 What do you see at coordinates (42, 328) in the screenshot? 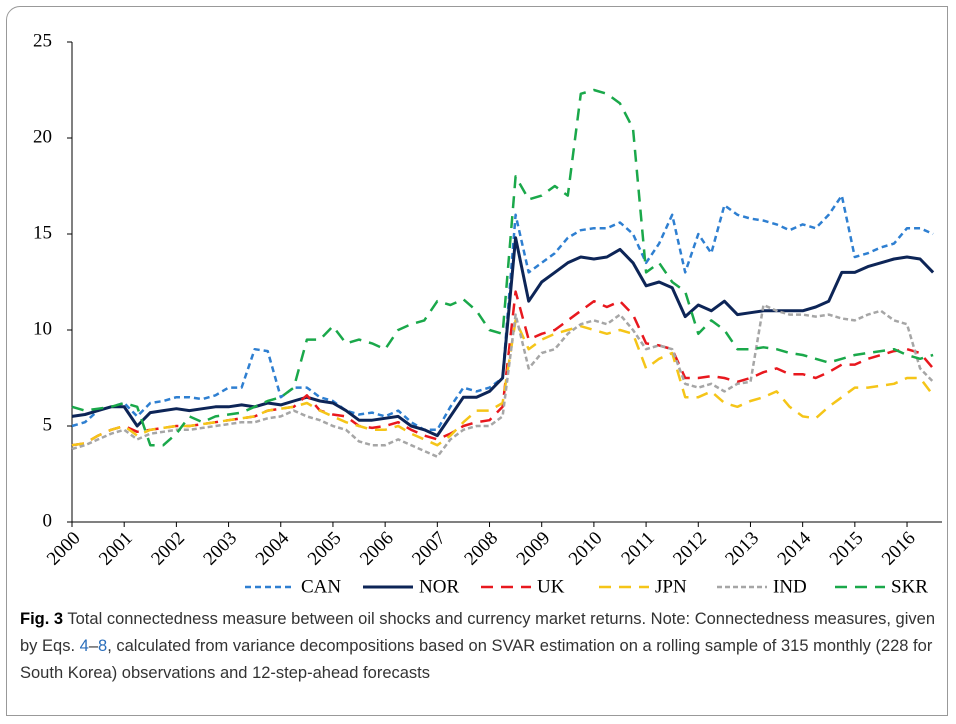
I see `y-tick-label: 10` at bounding box center [42, 328].